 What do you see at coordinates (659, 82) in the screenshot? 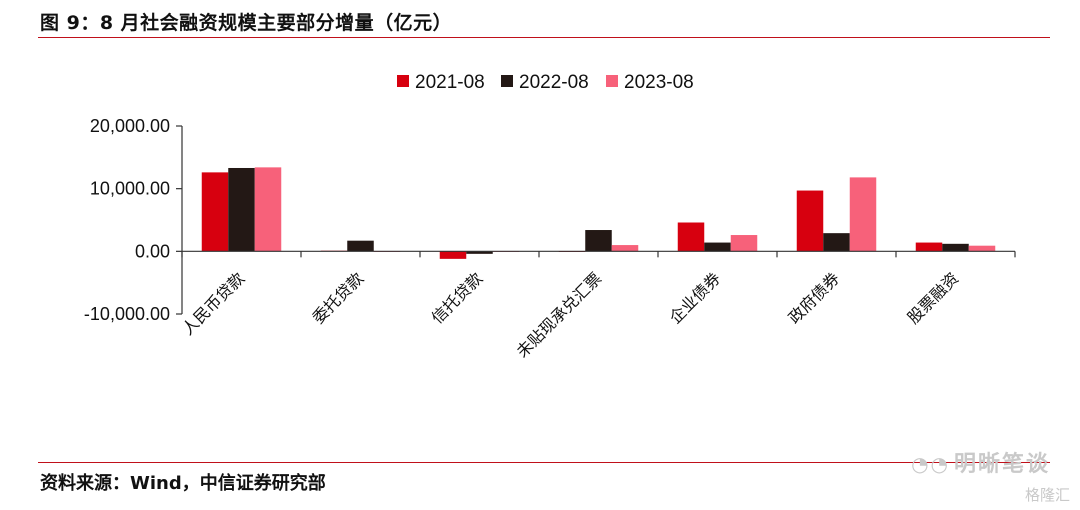
I see `legend-label: 2023-08` at bounding box center [659, 82].